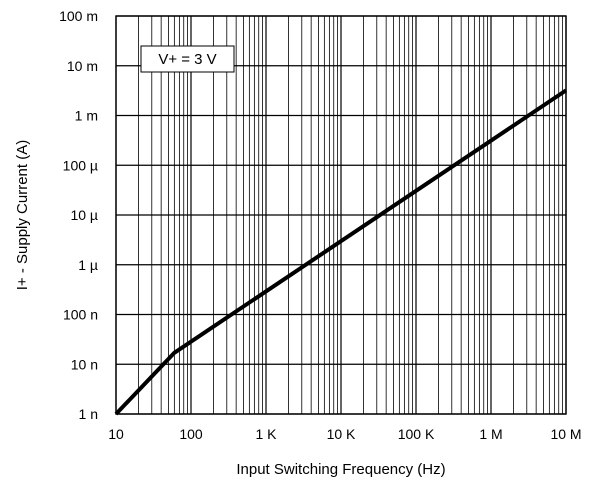 This screenshot has width=596, height=482. Describe the element at coordinates (80, 315) in the screenshot. I see `y-tick-label: 100 n` at that location.